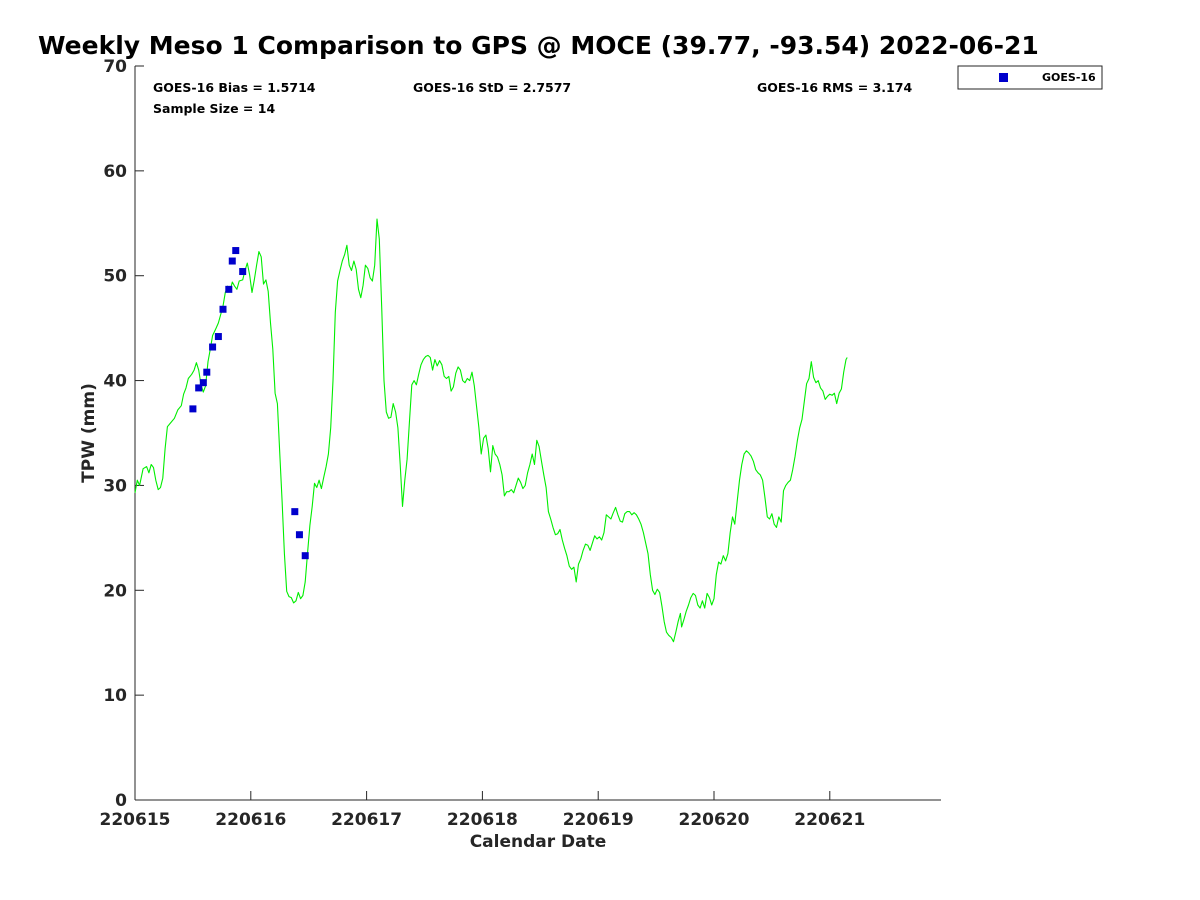 The width and height of the screenshot is (1200, 900). What do you see at coordinates (1069, 77) in the screenshot?
I see `legend-label-goes16: GOES-16` at bounding box center [1069, 77].